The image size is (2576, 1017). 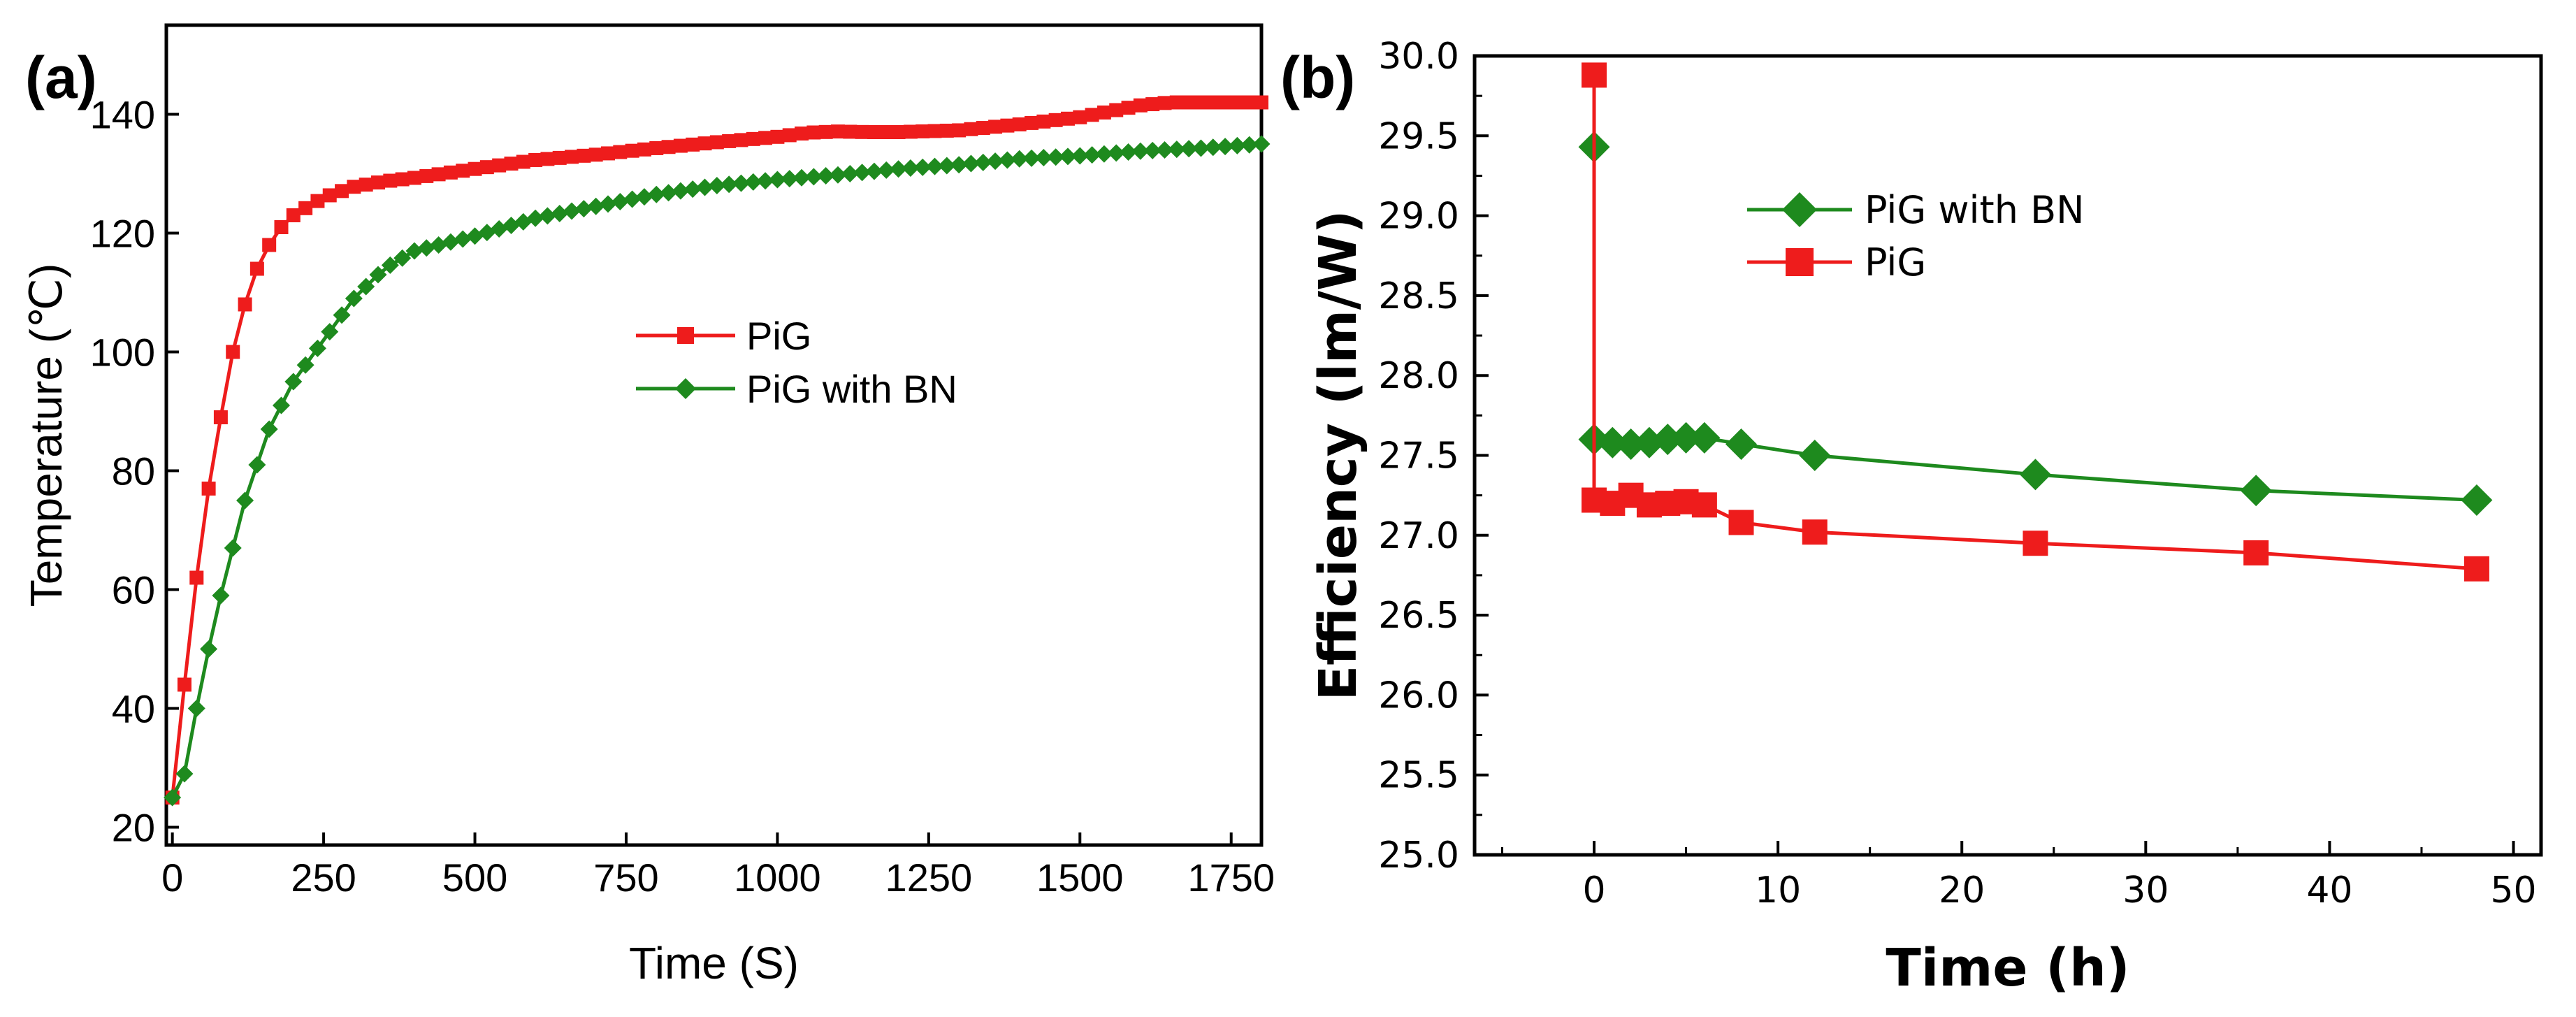 I want to click on y-tick-label: 25.0, so click(x=1418, y=856).